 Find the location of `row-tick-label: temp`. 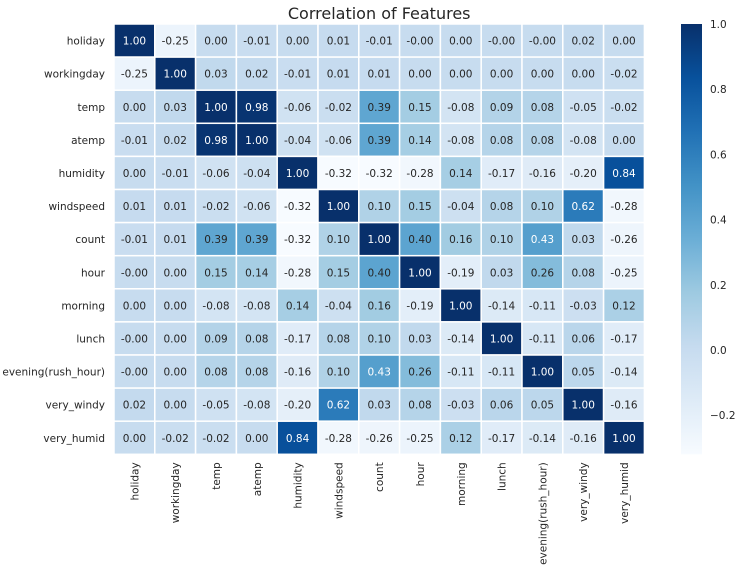

row-tick-label: temp is located at coordinates (92, 108).